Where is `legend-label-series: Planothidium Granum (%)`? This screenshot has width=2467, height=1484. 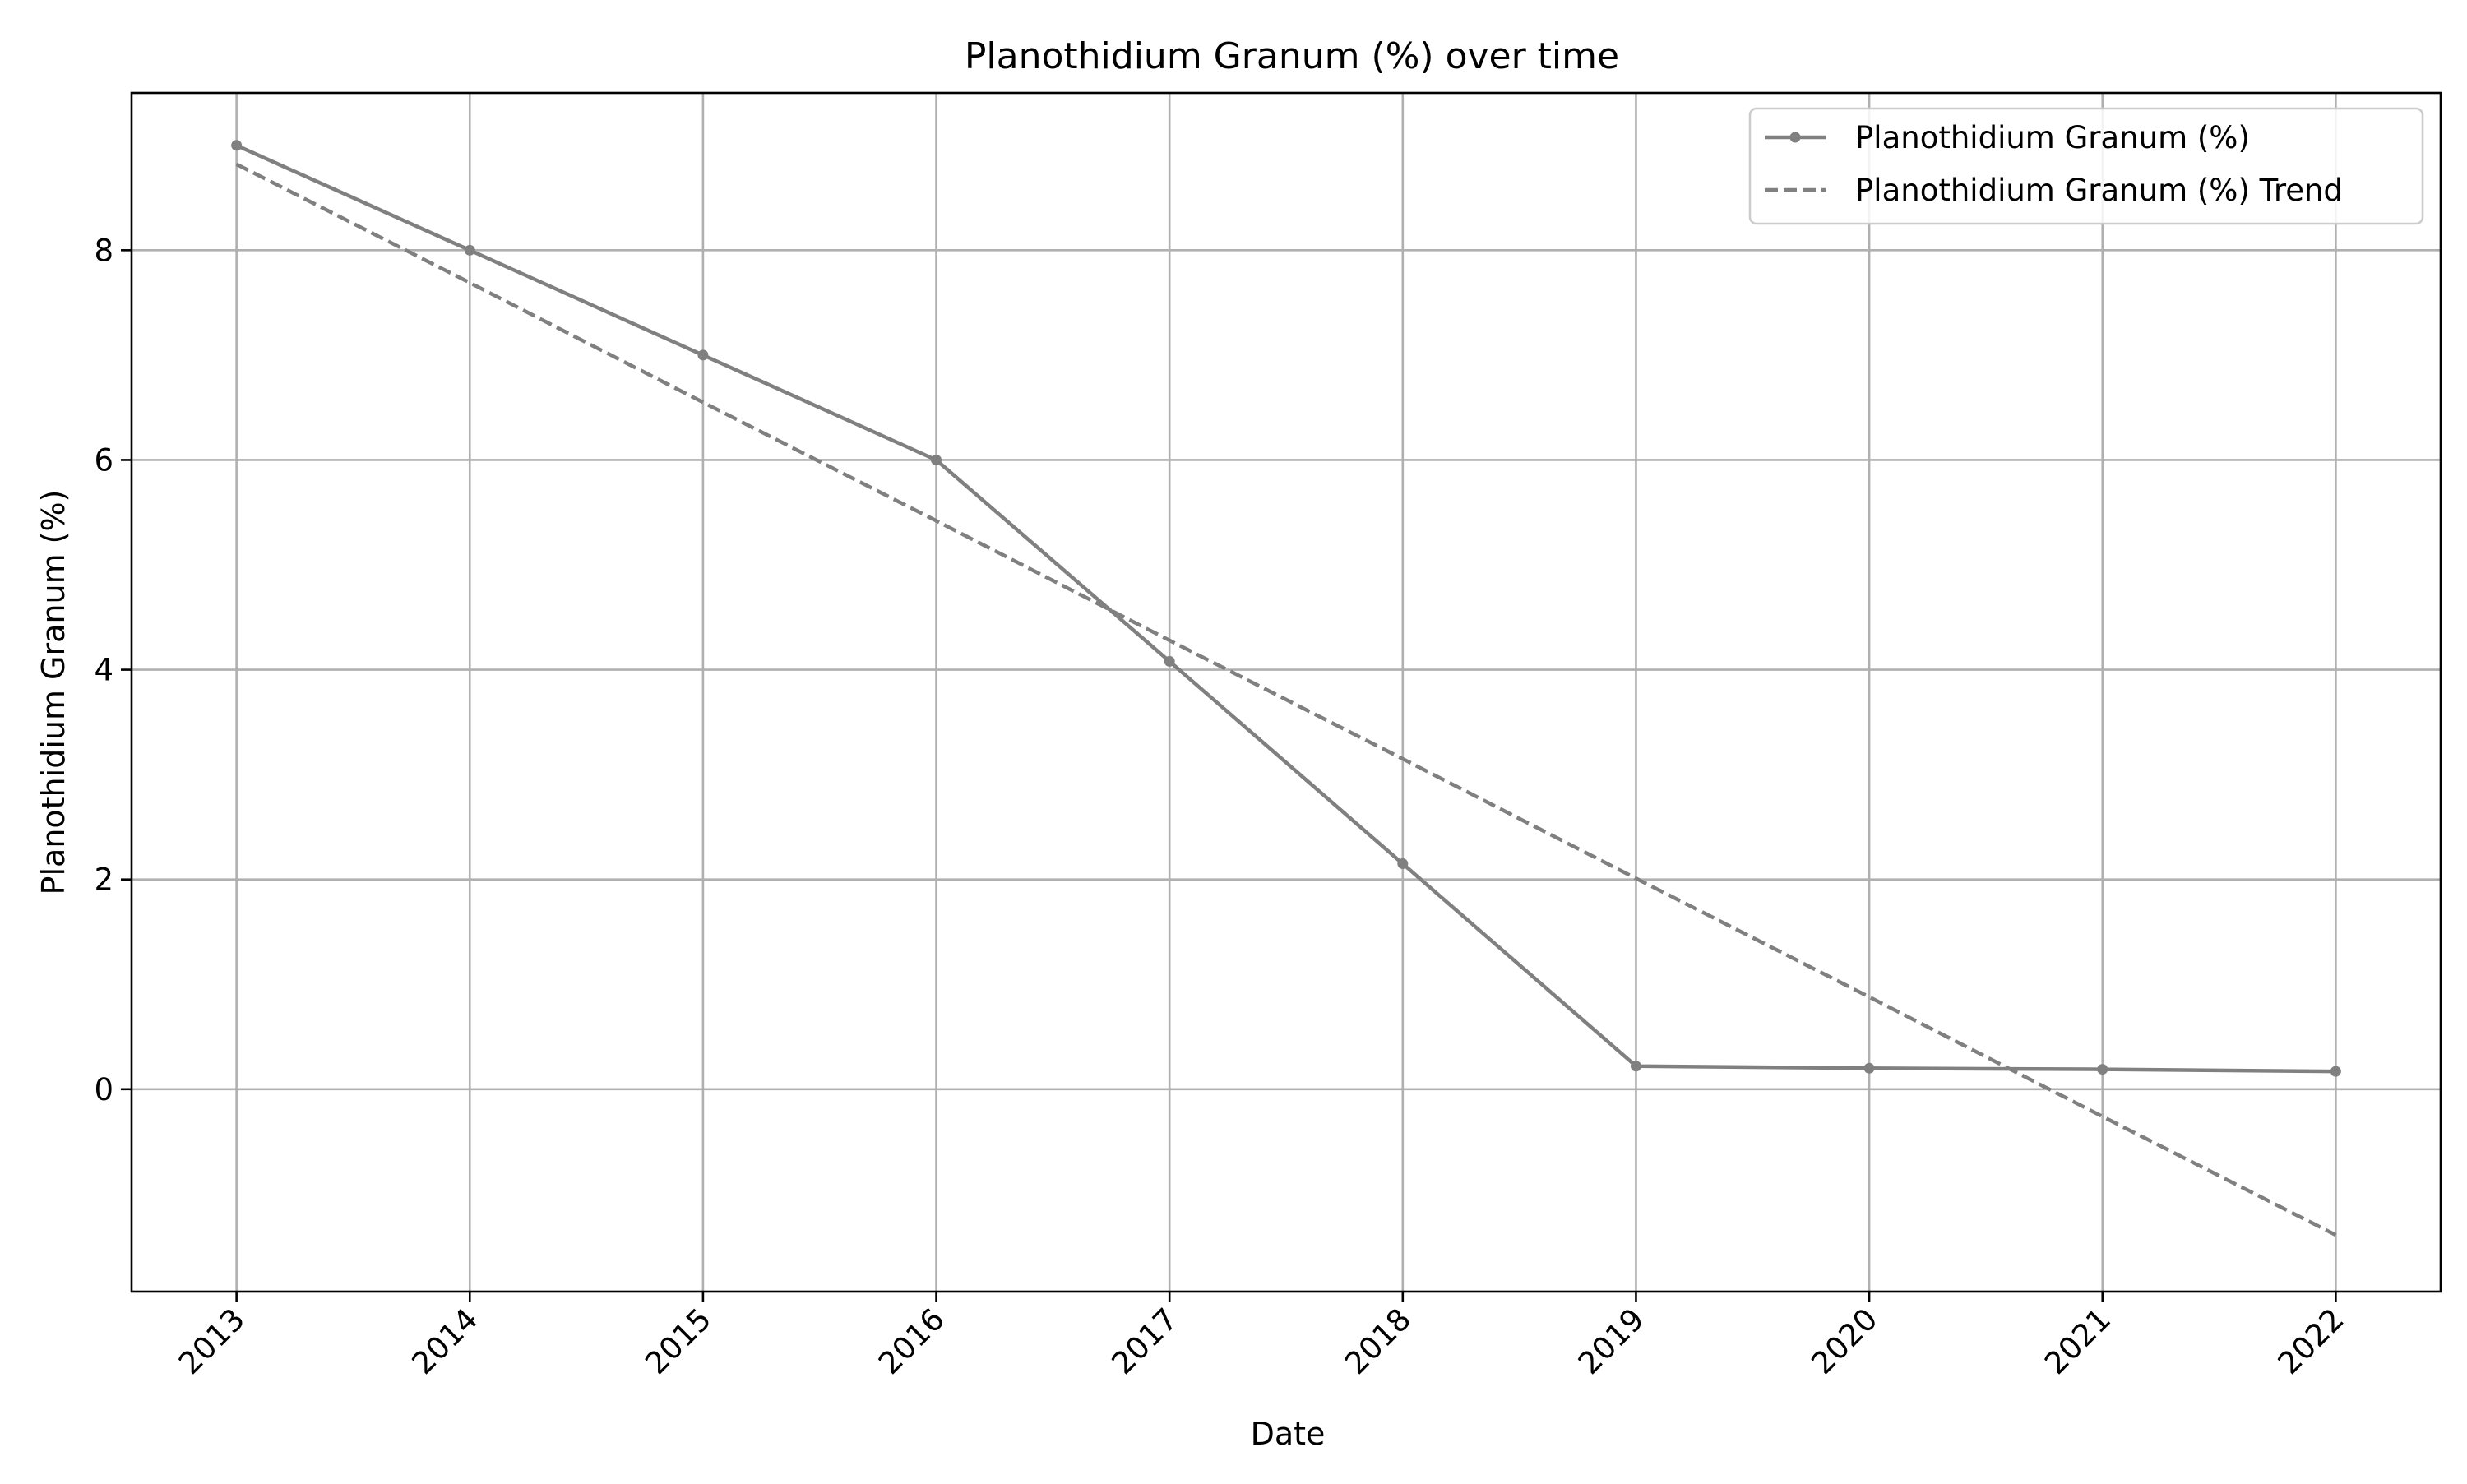 legend-label-series: Planothidium Granum (%) is located at coordinates (2053, 137).